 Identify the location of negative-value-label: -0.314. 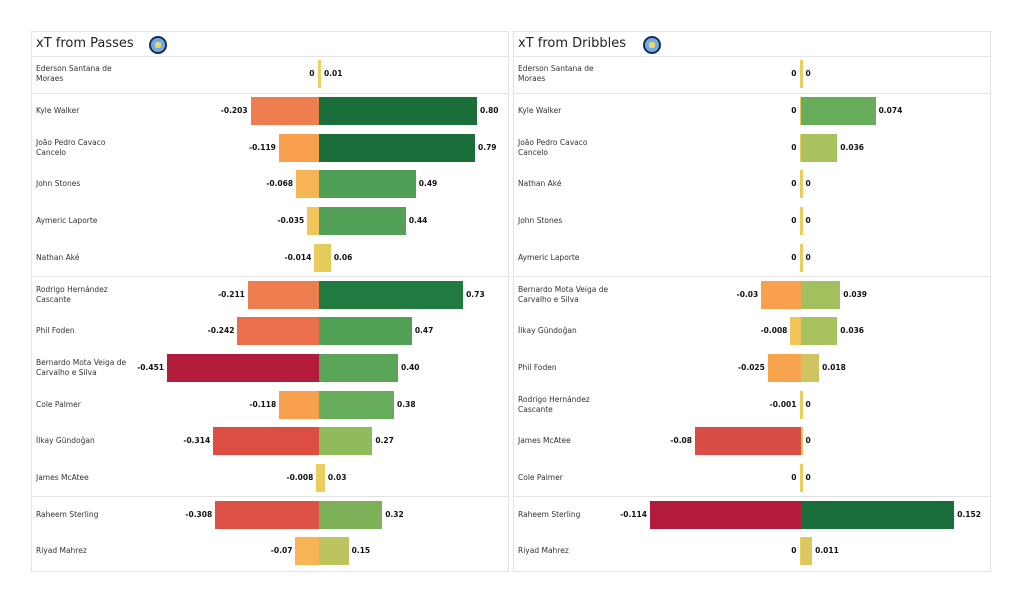
(197, 441).